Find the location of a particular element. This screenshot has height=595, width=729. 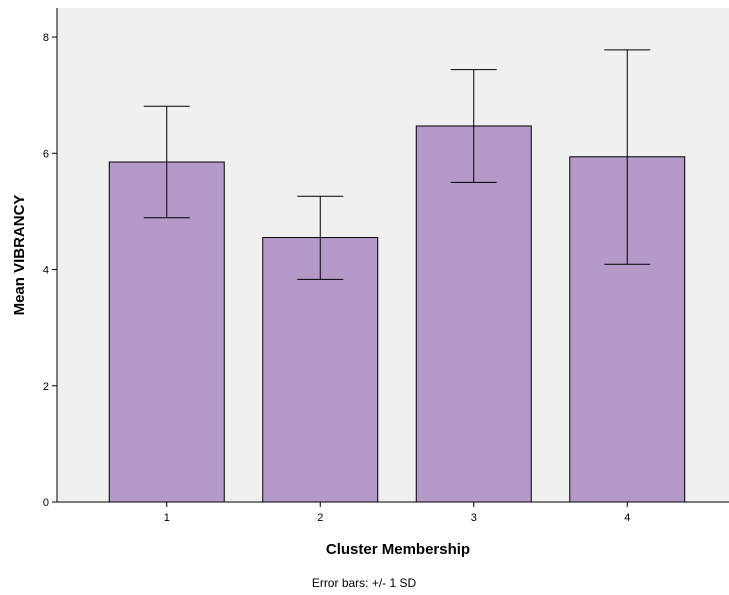

x-axis: 1 2 3 4 is located at coordinates (393, 512).